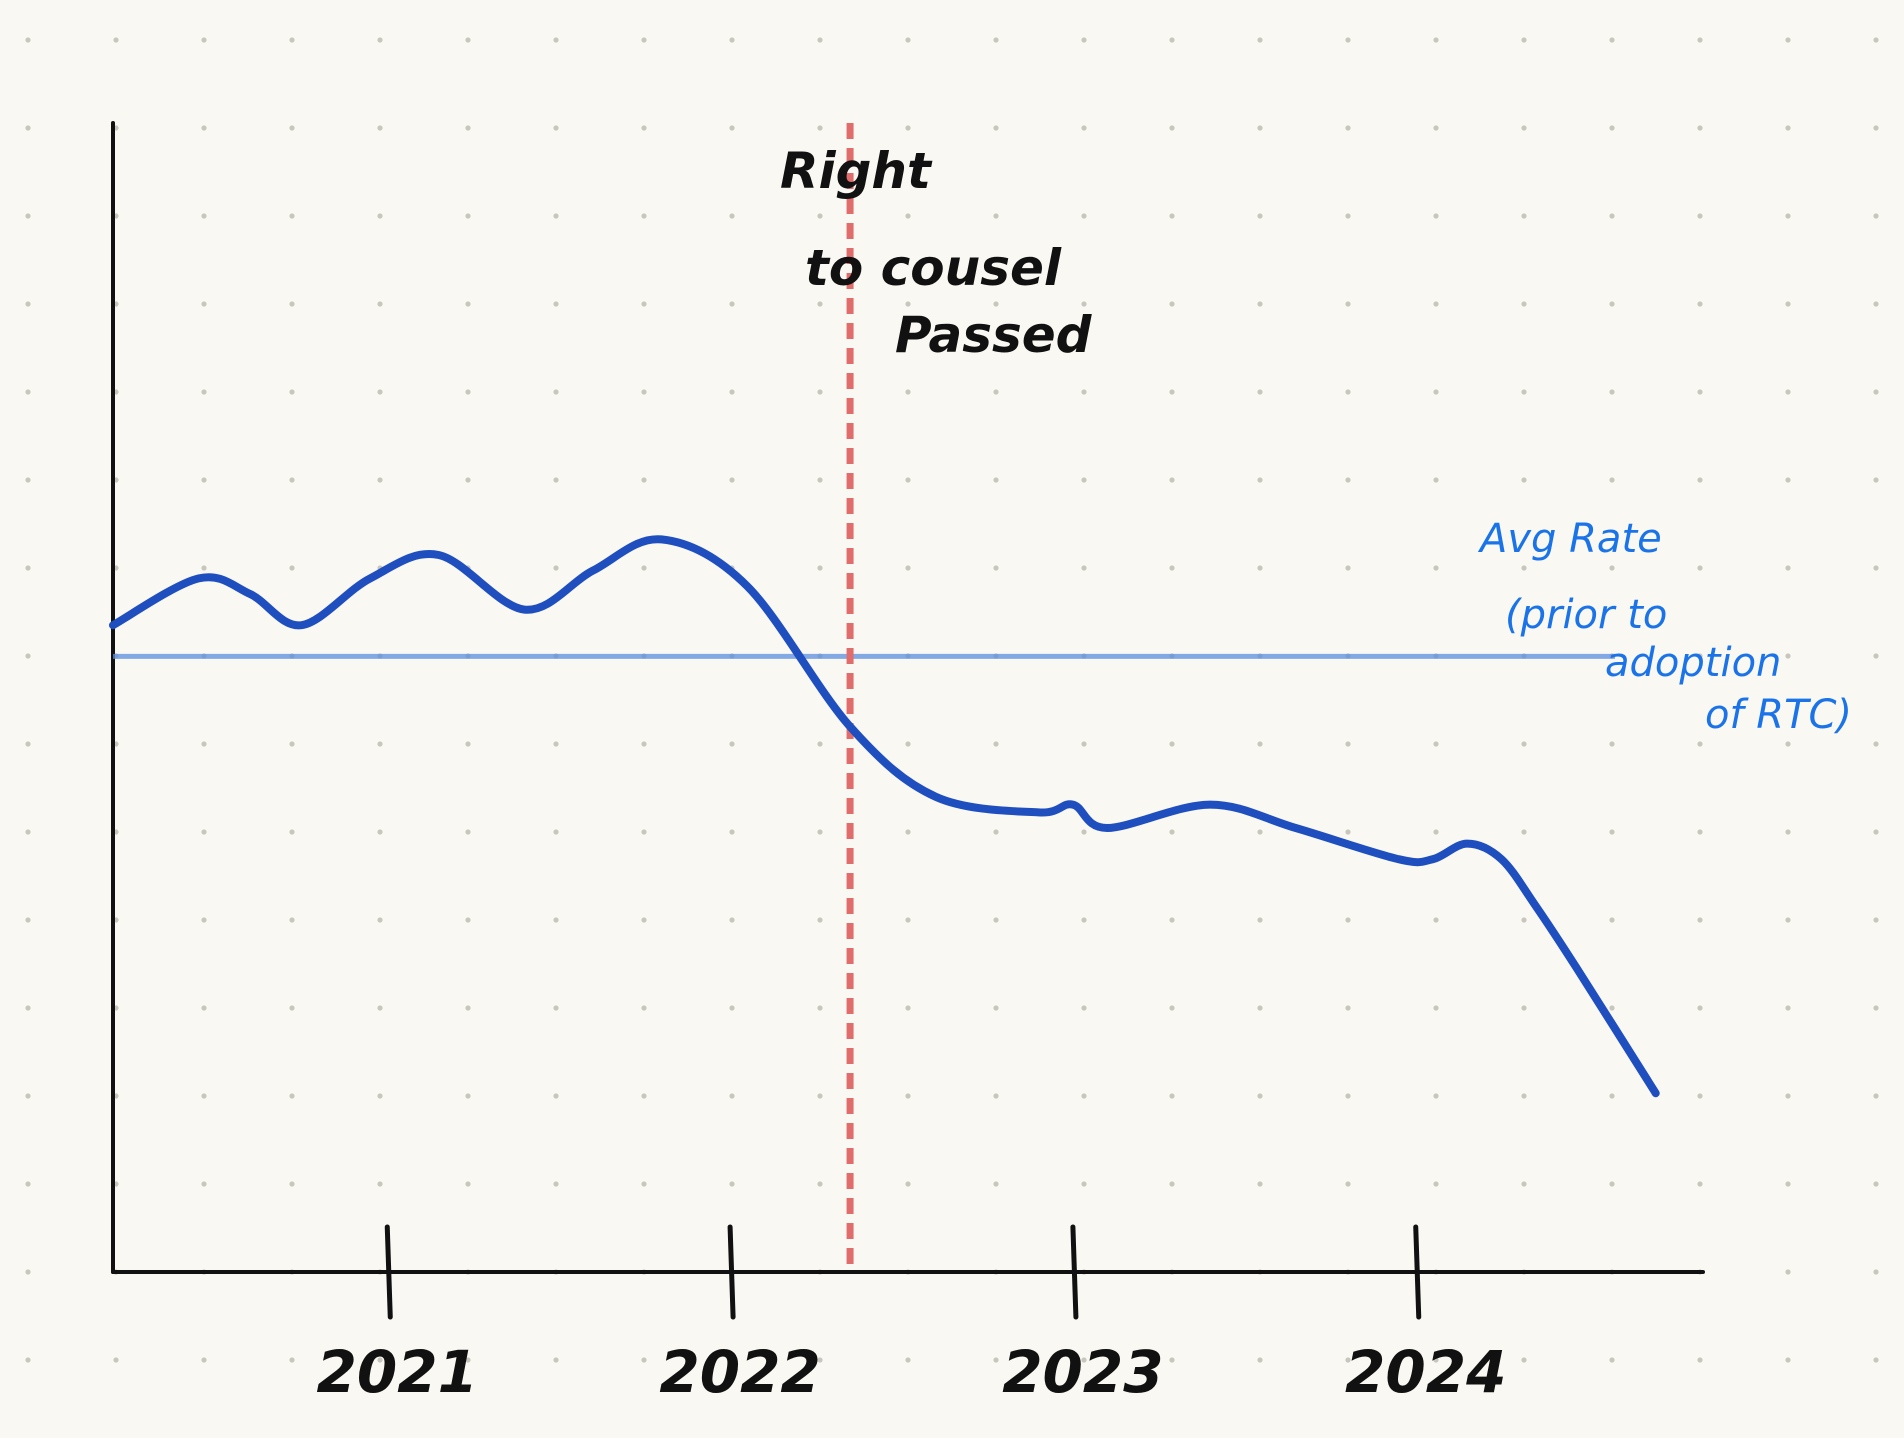 This screenshot has width=1904, height=1438. Describe the element at coordinates (1425, 1372) in the screenshot. I see `x-tick-label: 2024` at that location.